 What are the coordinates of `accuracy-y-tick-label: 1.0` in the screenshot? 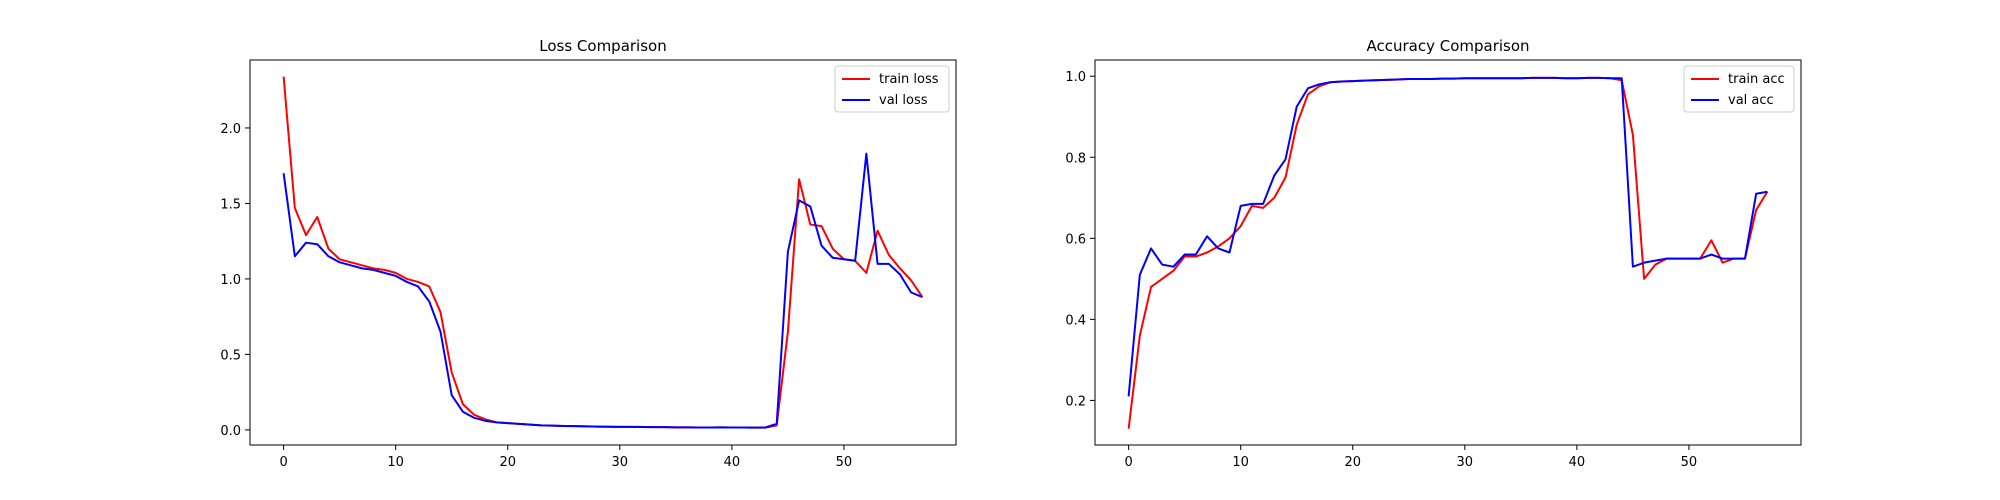 It's located at (1075, 77).